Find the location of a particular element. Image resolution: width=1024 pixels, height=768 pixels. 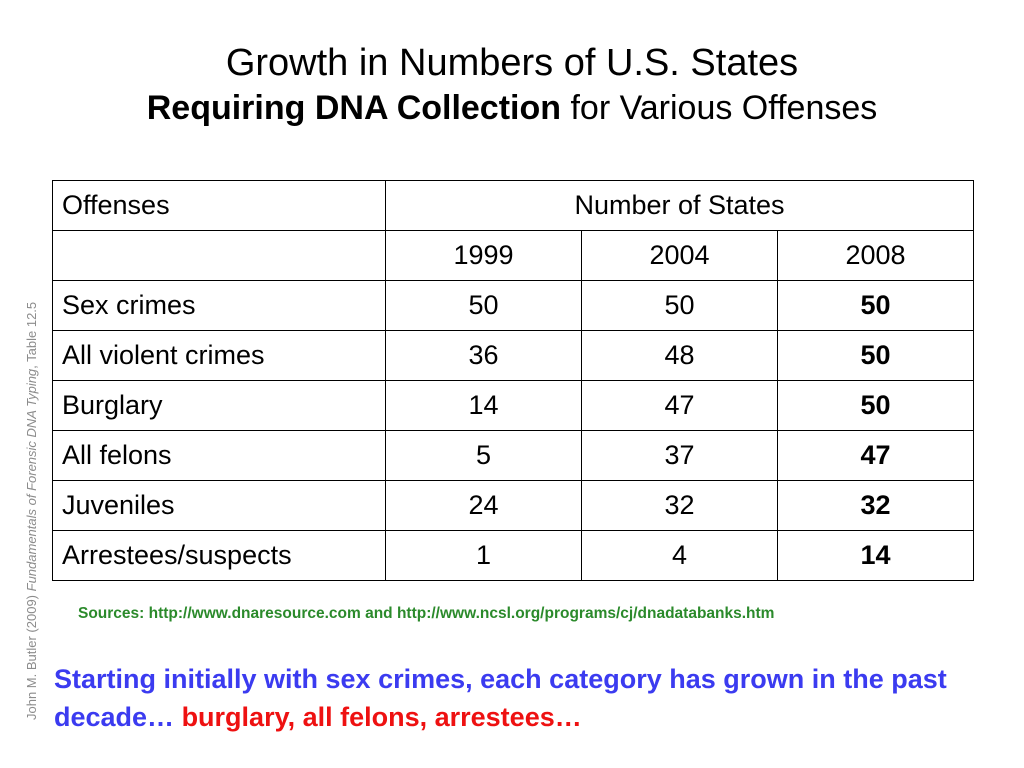

count-1999: 14 is located at coordinates (483, 405).